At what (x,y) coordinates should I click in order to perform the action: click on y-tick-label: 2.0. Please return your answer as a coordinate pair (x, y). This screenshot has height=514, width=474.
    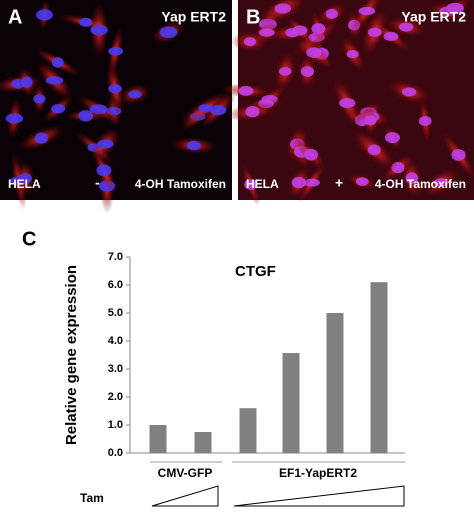
    Looking at the image, I should click on (115, 397).